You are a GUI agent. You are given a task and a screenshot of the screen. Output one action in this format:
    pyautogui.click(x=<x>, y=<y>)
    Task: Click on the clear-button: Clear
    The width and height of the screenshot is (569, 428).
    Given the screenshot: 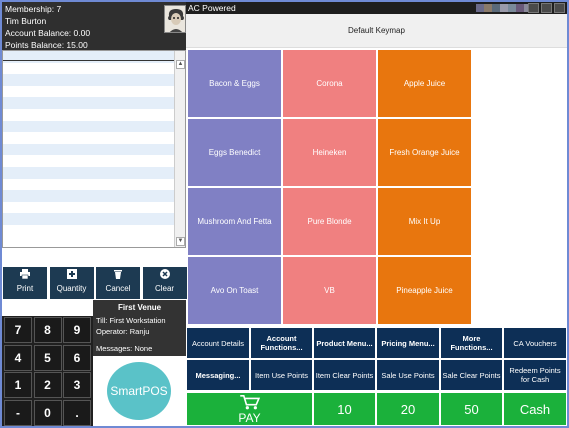 What is the action you would take?
    pyautogui.click(x=164, y=283)
    